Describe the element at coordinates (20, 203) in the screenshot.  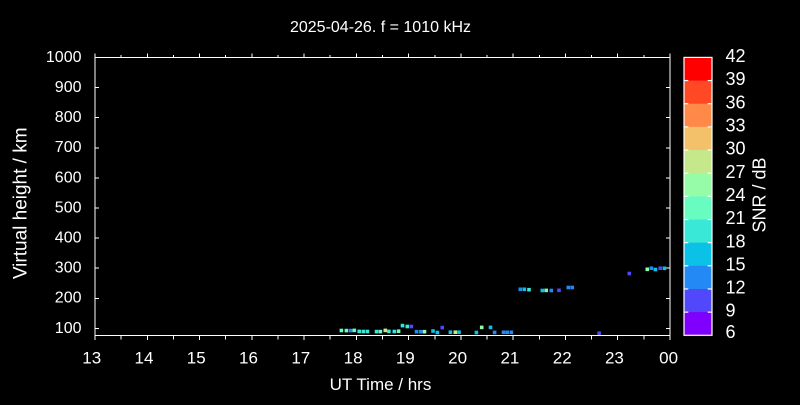
I see `svg-text: Virtual height / km` at that location.